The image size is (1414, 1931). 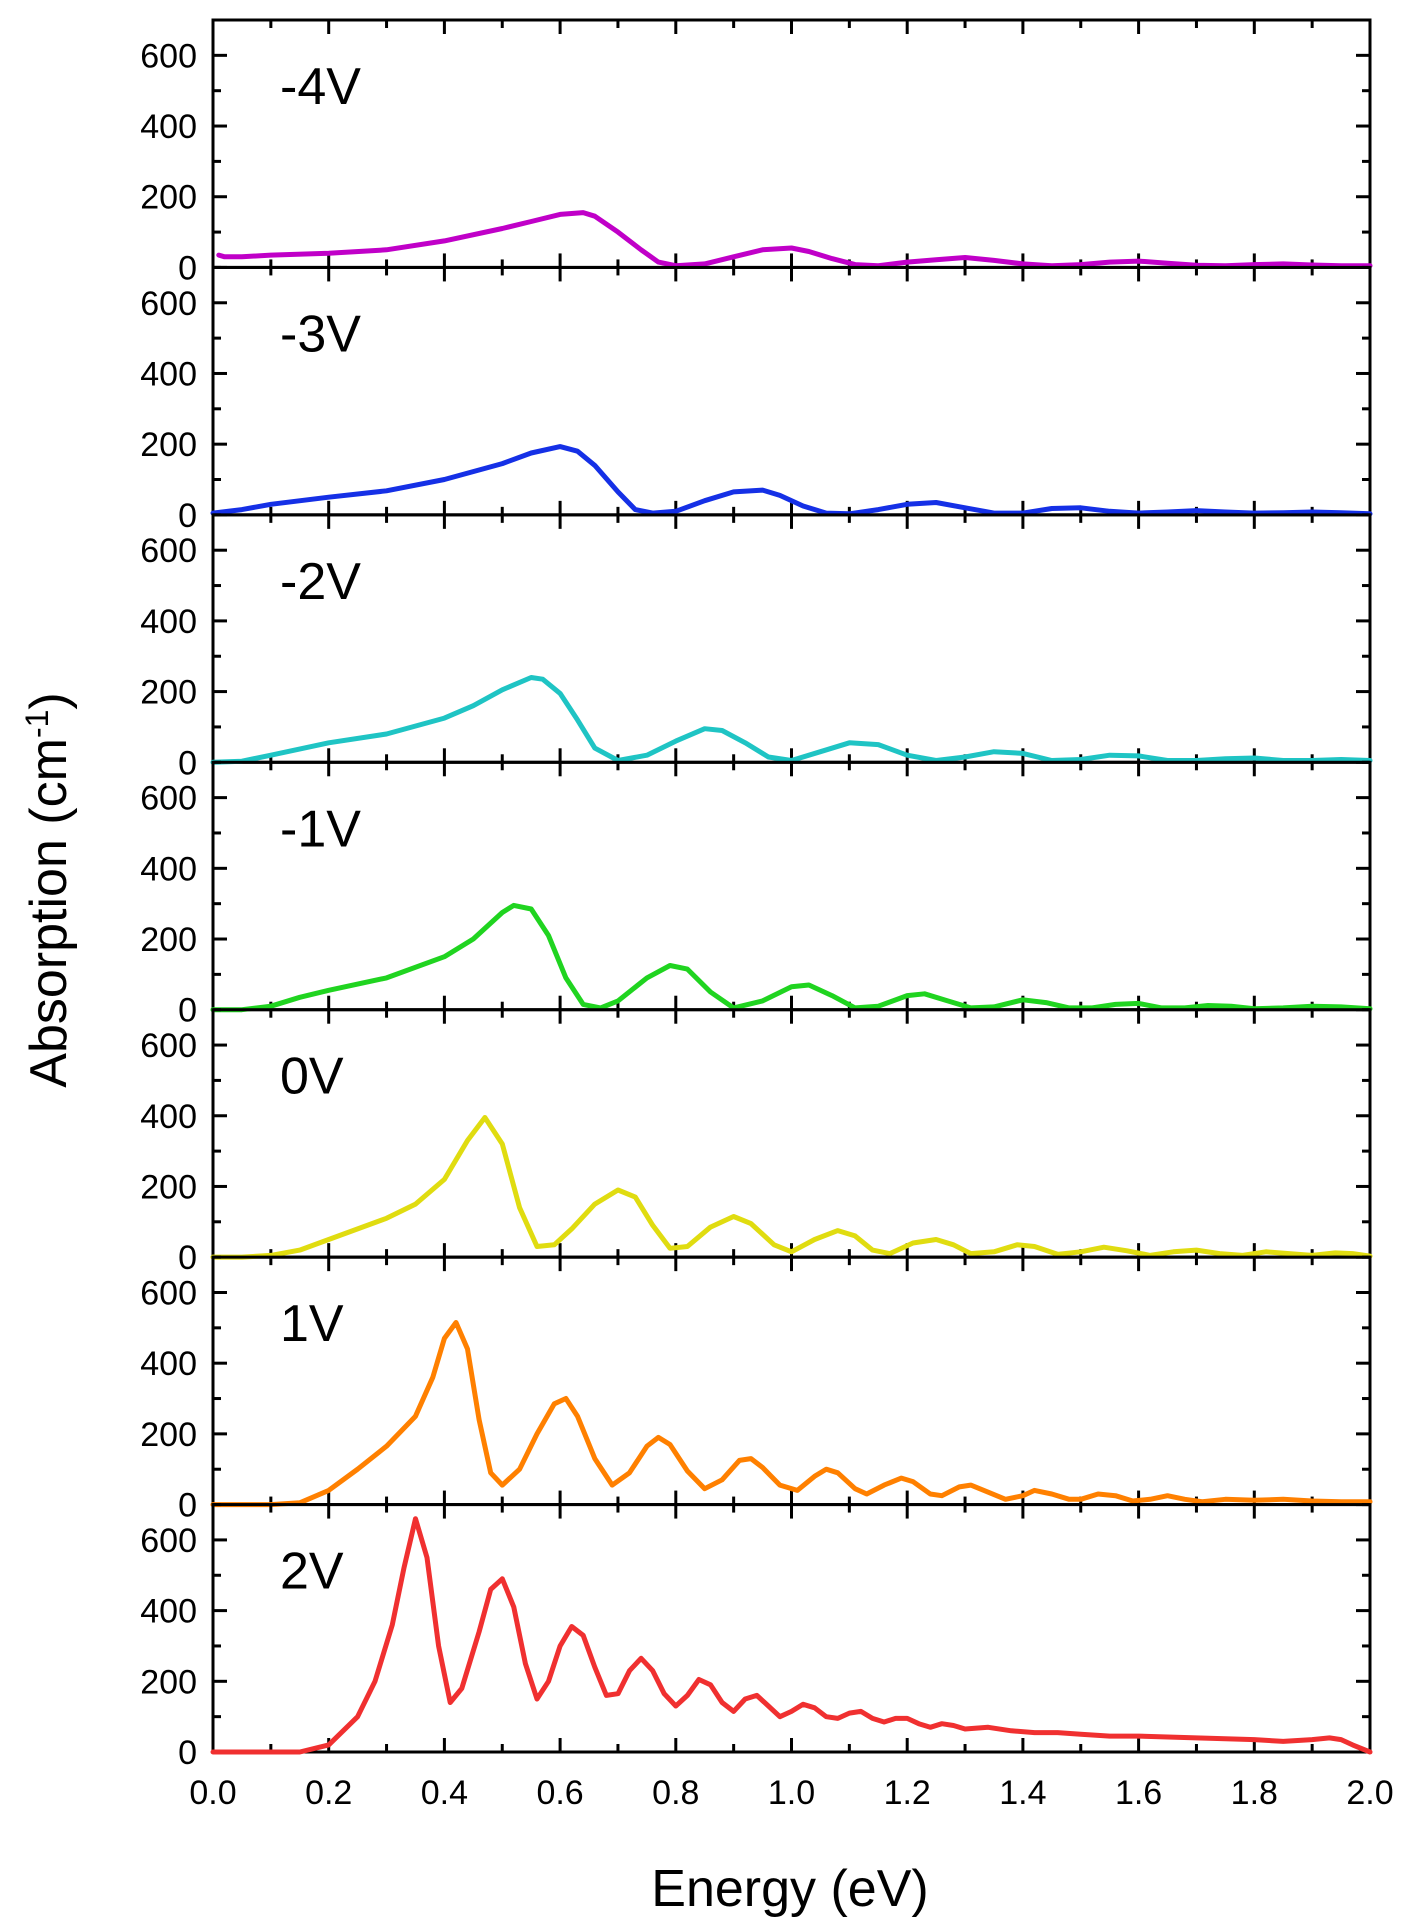 I want to click on x-tick-label: 0.8, so click(x=675, y=1793).